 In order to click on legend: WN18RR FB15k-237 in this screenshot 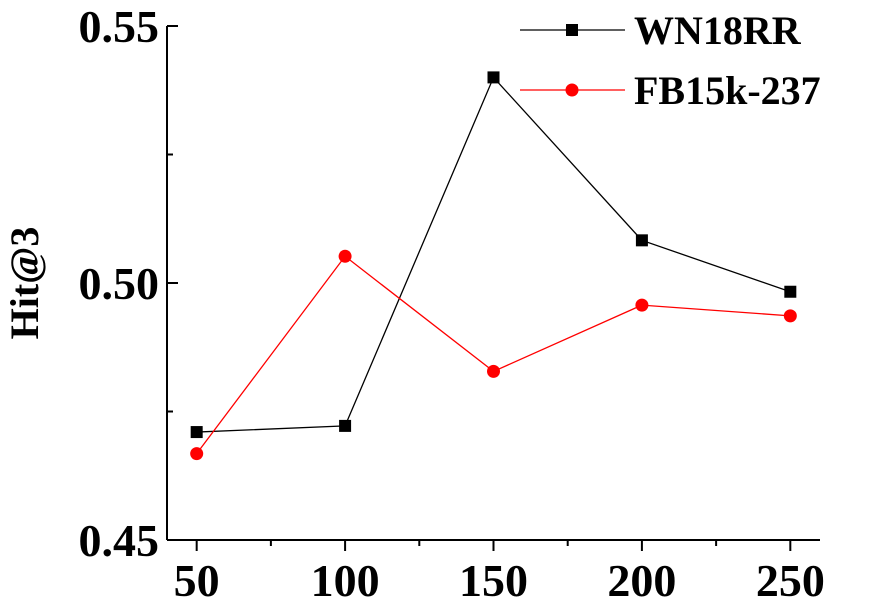, I will do `click(670, 60)`.